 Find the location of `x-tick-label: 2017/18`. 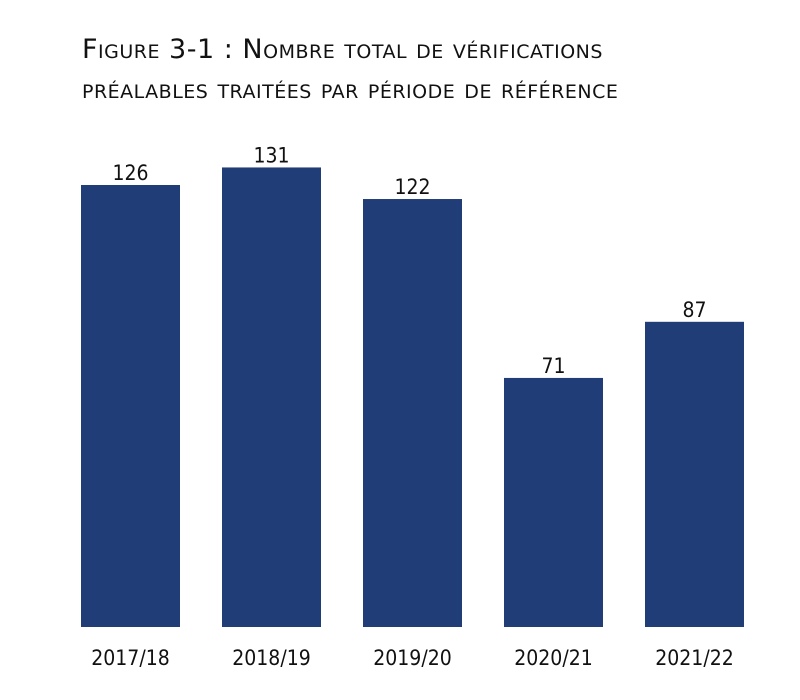

x-tick-label: 2017/18 is located at coordinates (130, 658).